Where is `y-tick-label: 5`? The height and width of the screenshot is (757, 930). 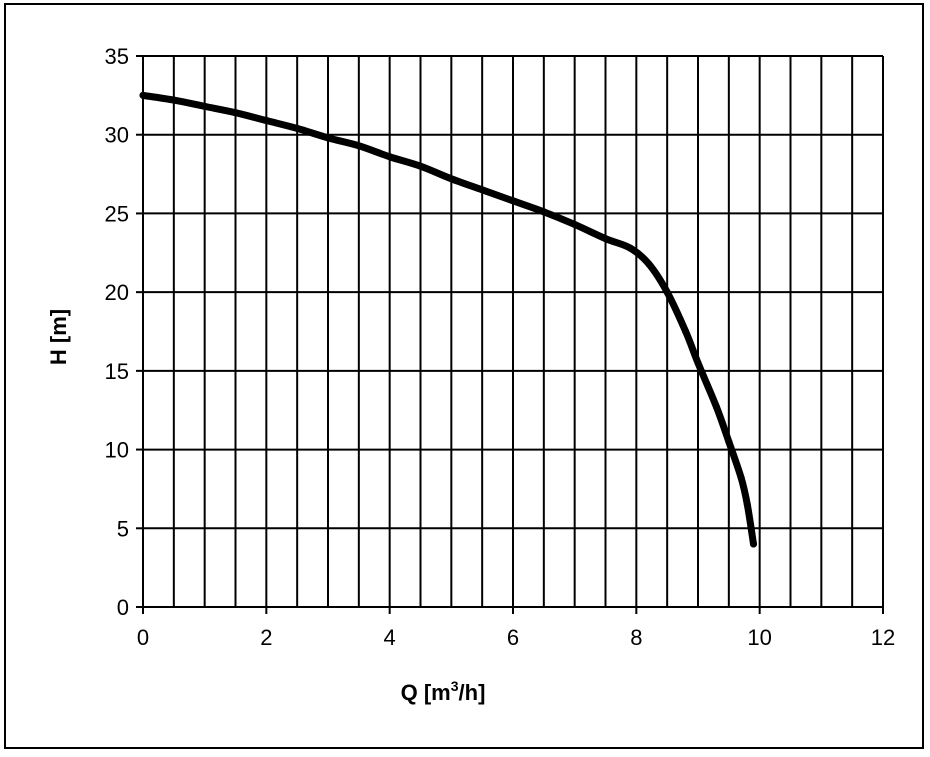
y-tick-label: 5 is located at coordinates (123, 528).